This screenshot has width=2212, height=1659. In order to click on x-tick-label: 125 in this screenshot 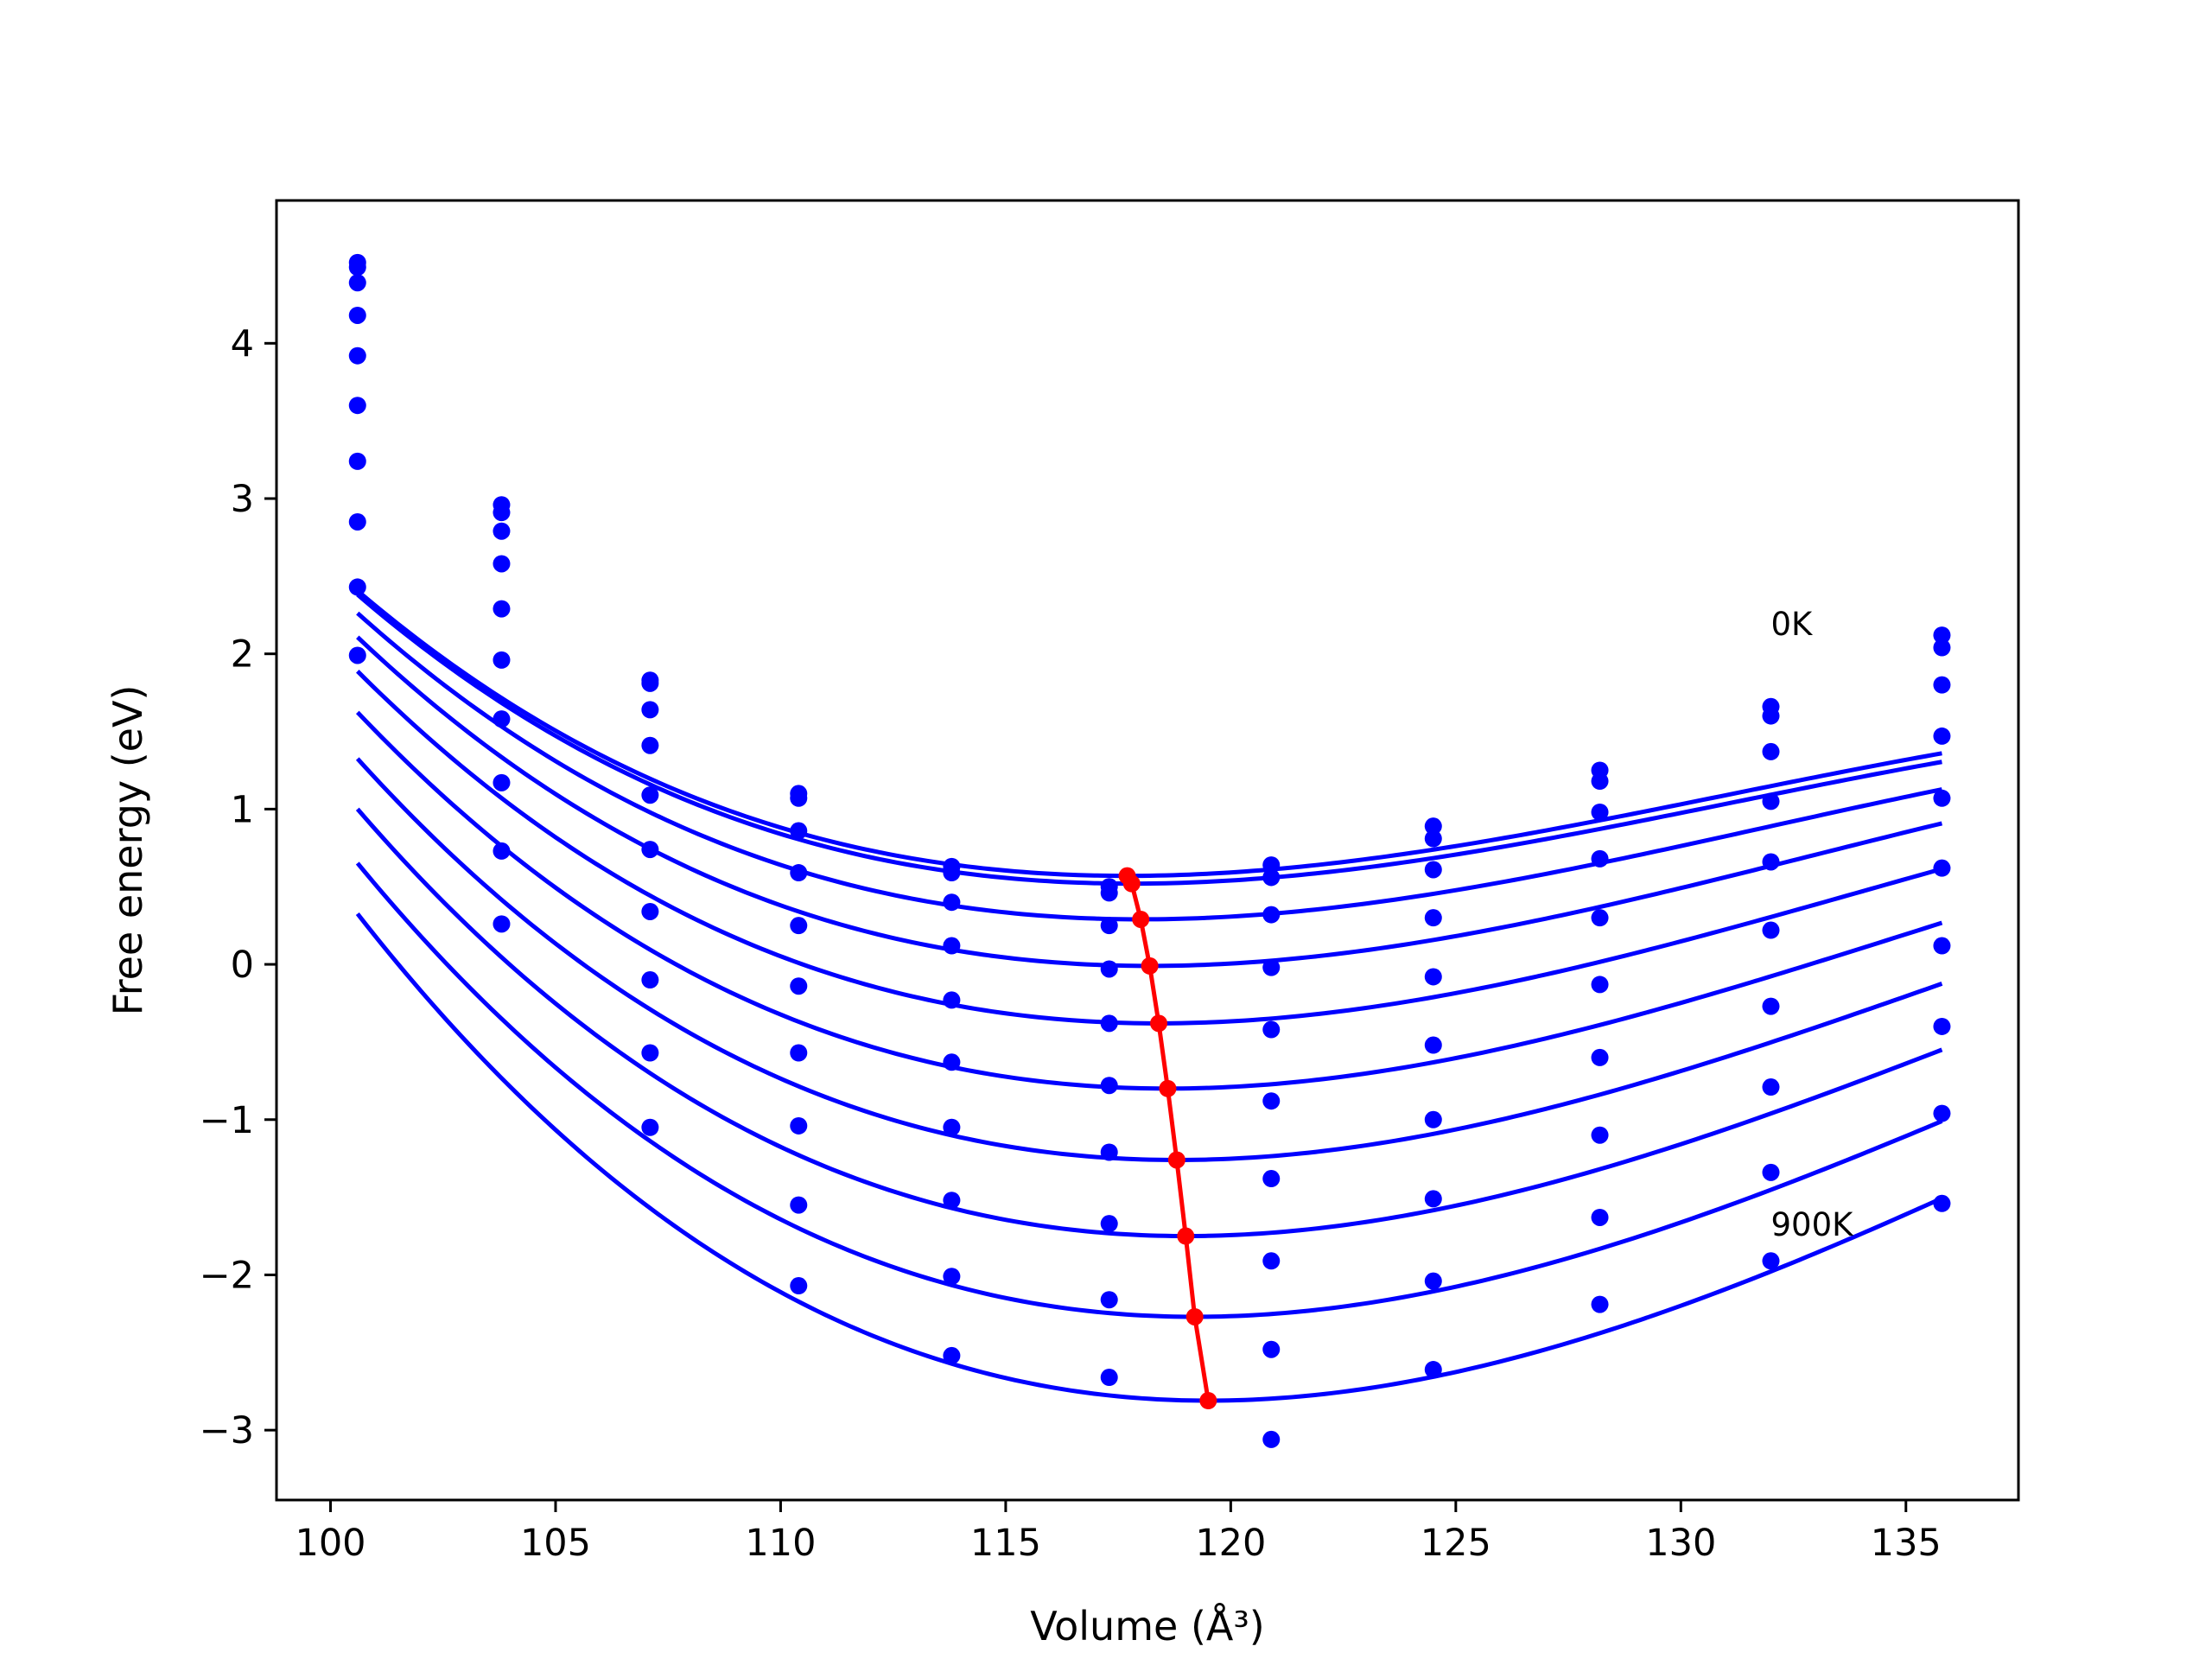, I will do `click(1456, 1543)`.